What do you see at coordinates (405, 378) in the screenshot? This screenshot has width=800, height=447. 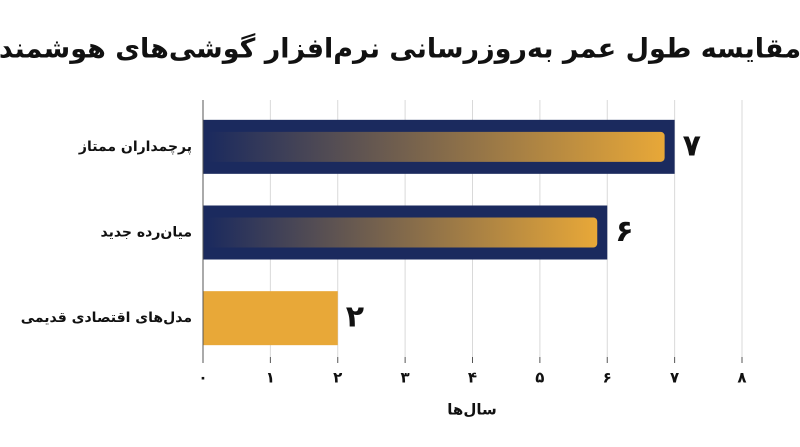 I see `x-tick-label: ۳` at bounding box center [405, 378].